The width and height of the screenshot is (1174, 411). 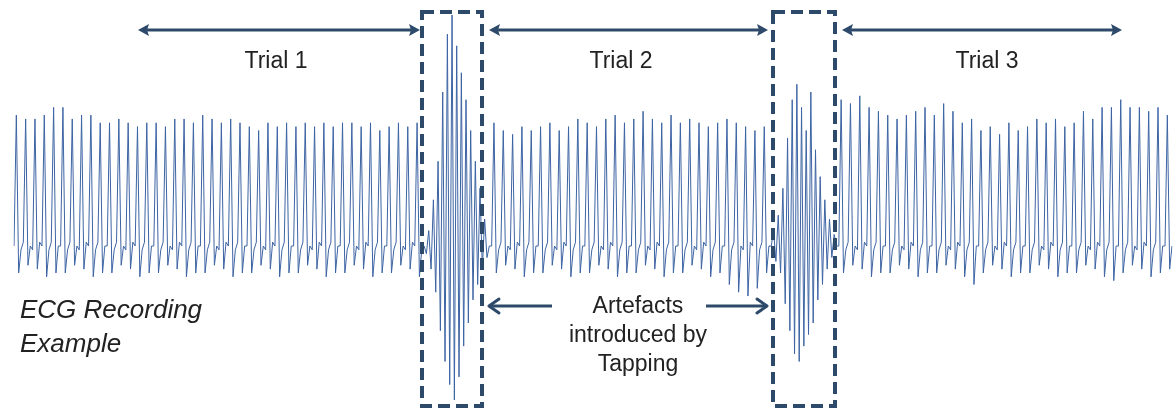 What do you see at coordinates (276, 60) in the screenshot?
I see `annotation: Trial 1` at bounding box center [276, 60].